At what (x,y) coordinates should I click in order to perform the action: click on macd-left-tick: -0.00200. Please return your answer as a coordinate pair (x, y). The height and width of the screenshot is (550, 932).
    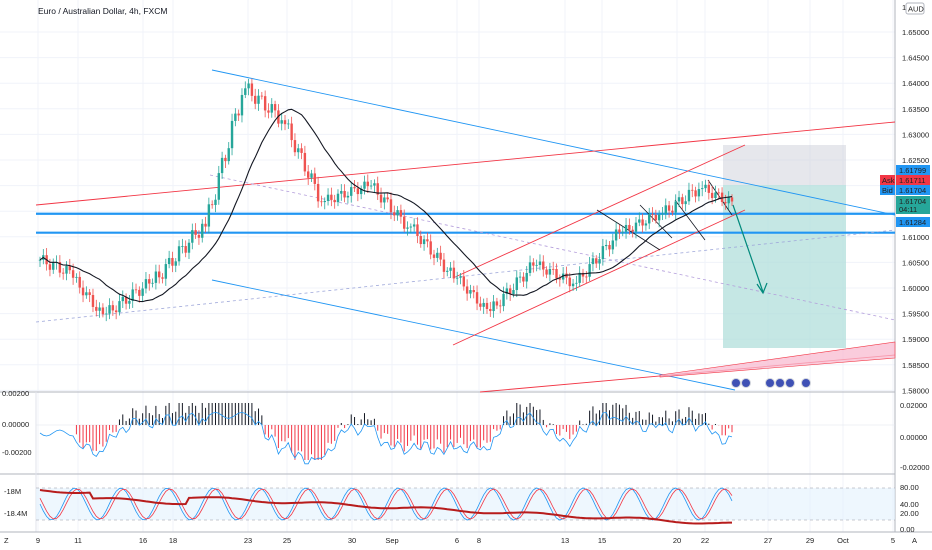
    Looking at the image, I should click on (17, 452).